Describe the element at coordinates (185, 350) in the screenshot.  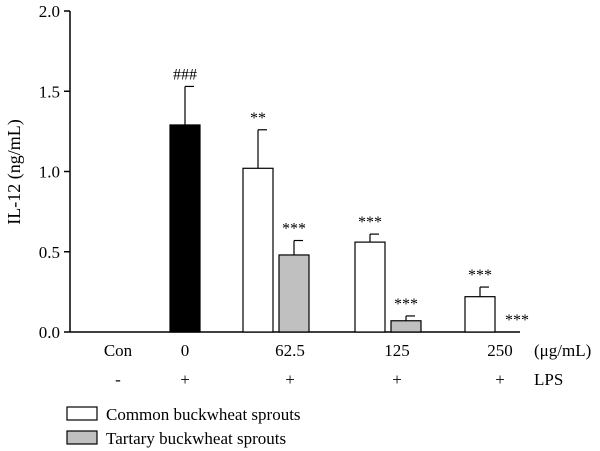
I see `x-category-label: 0` at that location.